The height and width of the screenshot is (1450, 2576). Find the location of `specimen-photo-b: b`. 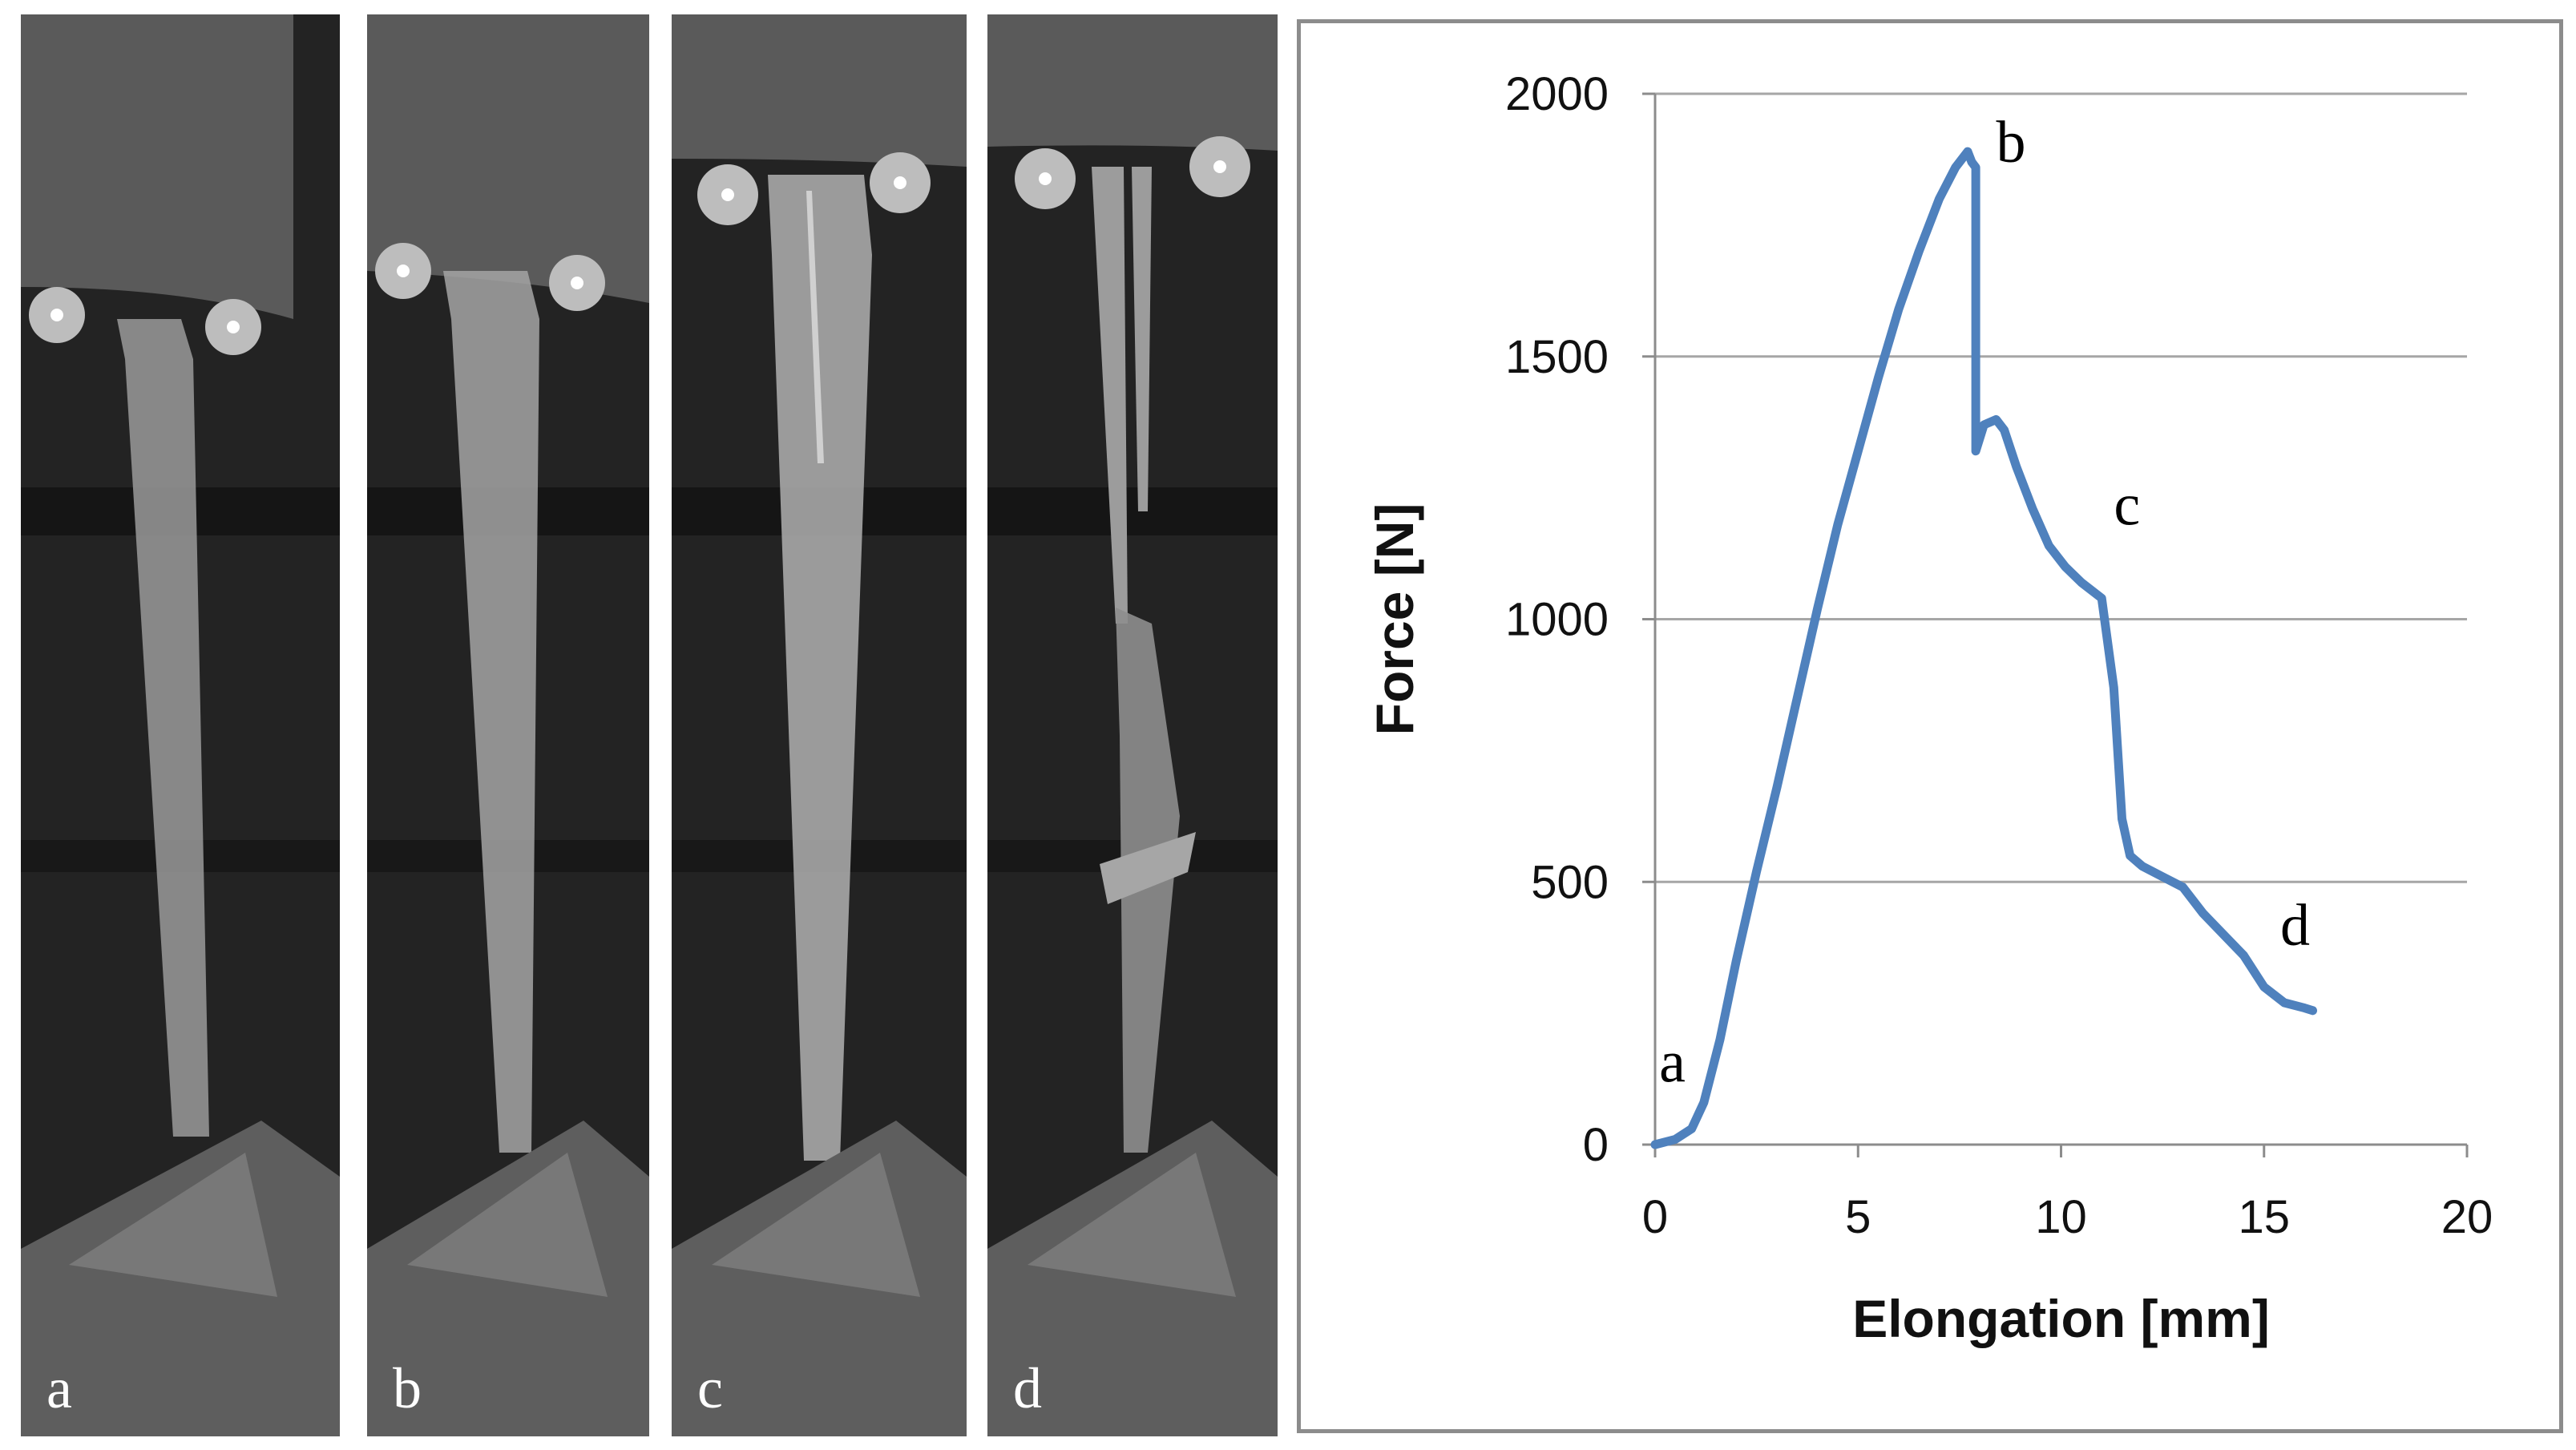

specimen-photo-b: b is located at coordinates (508, 725).